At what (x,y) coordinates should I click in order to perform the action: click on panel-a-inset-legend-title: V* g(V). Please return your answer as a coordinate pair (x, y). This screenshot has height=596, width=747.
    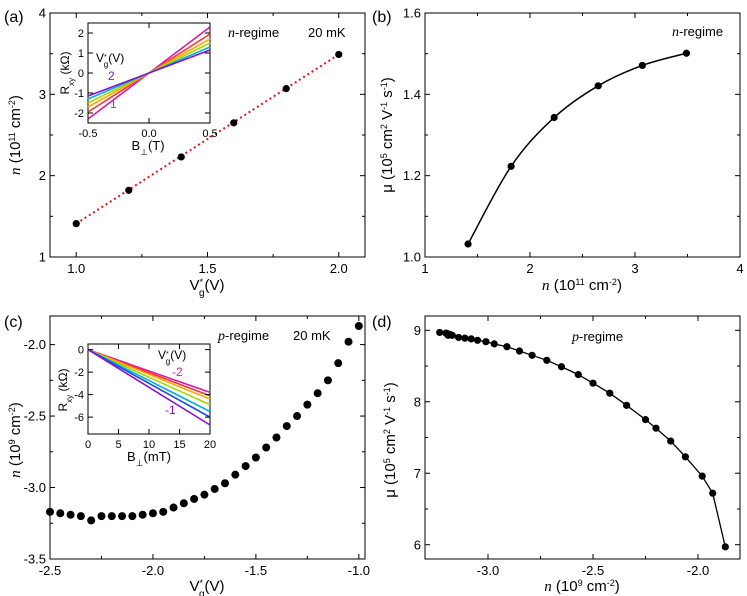
    Looking at the image, I should click on (110, 60).